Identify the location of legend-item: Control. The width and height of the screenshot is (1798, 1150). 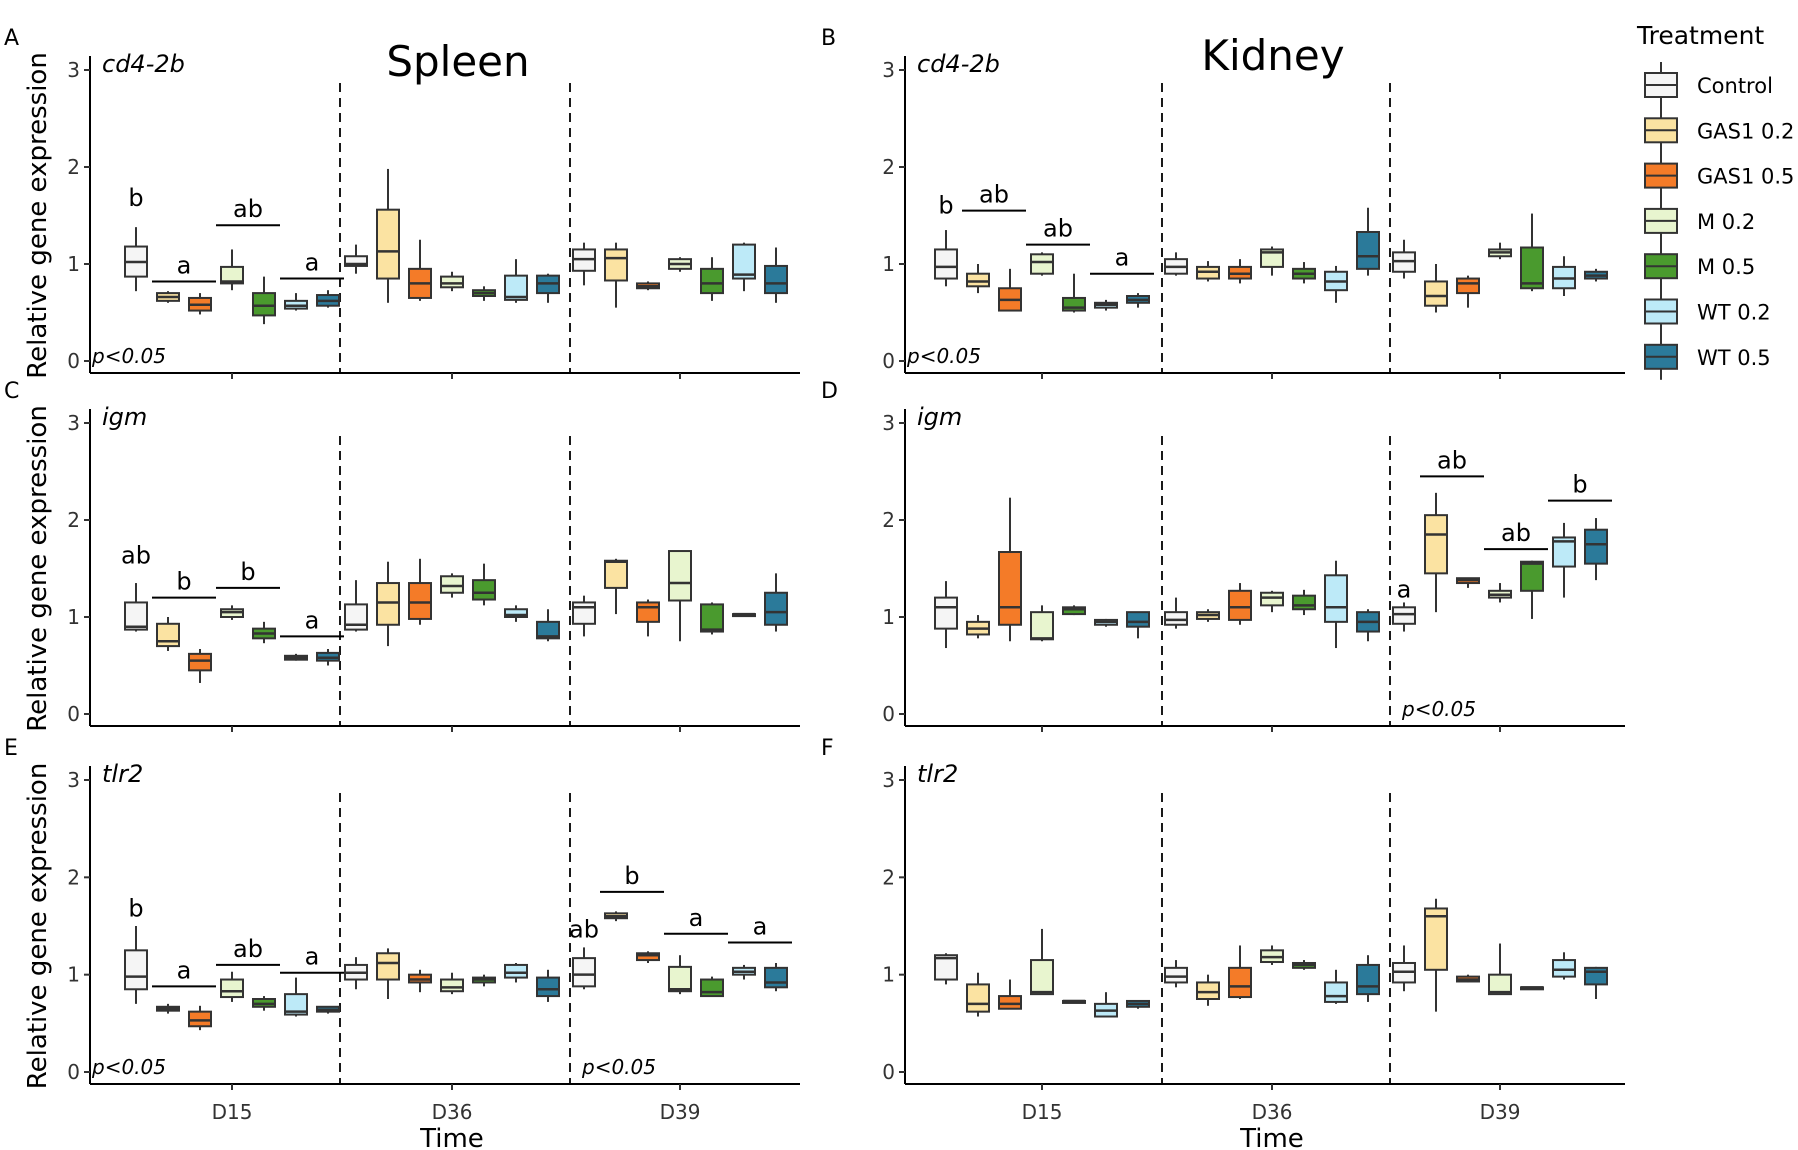
(1708, 85).